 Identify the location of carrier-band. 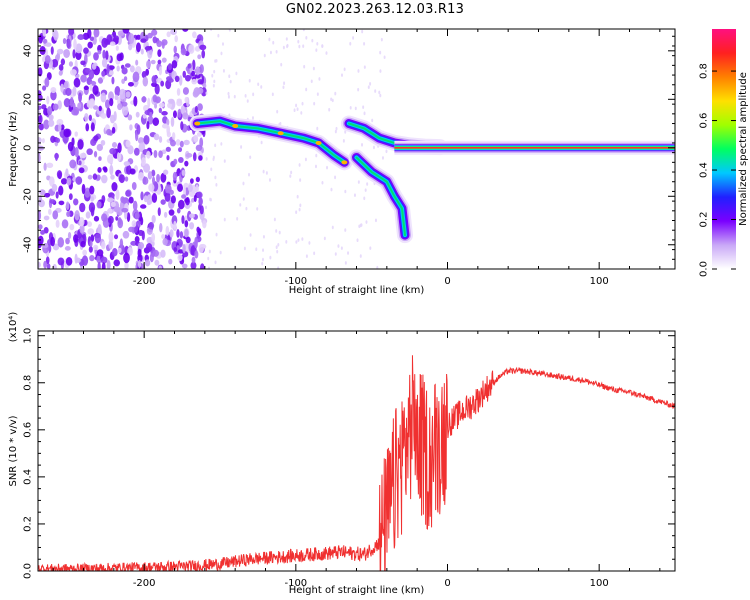
(534, 147).